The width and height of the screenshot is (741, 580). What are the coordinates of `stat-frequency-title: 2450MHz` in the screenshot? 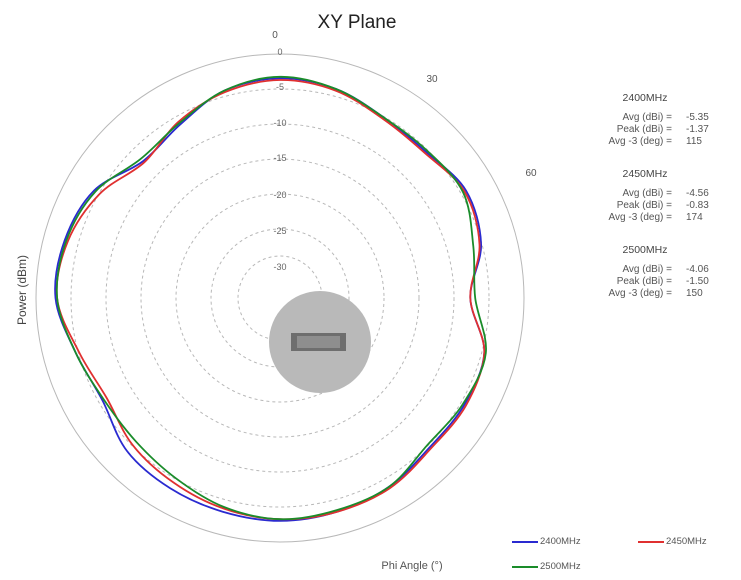 It's located at (645, 174).